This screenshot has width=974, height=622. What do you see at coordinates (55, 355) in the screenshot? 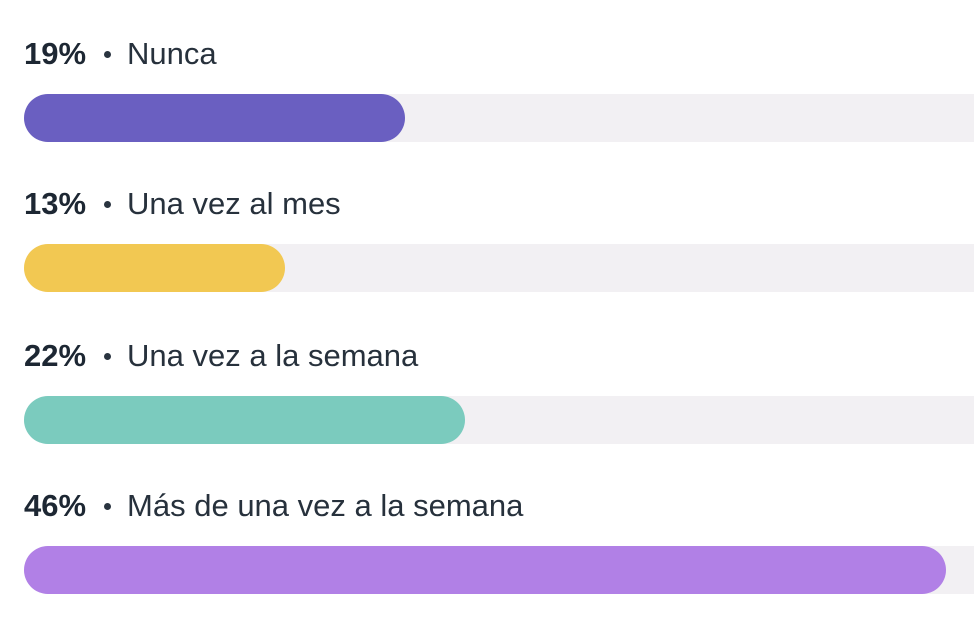
I see `option-percentage: 22%` at bounding box center [55, 355].